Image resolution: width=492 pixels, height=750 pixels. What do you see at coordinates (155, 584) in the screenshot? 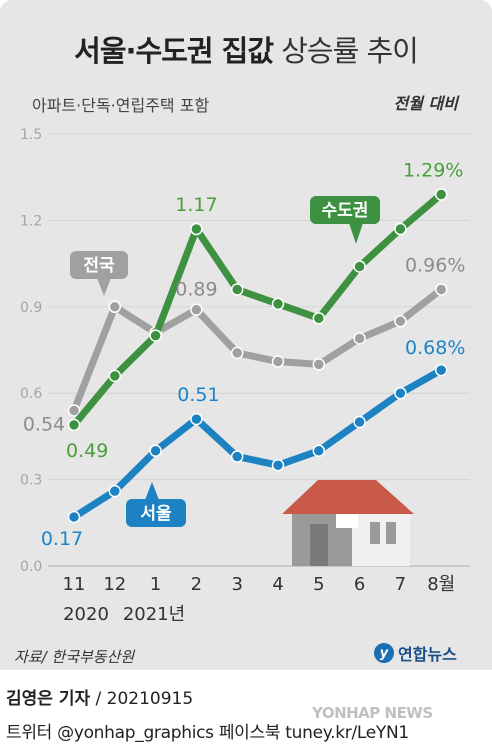
I see `x-tick-label: 1` at bounding box center [155, 584].